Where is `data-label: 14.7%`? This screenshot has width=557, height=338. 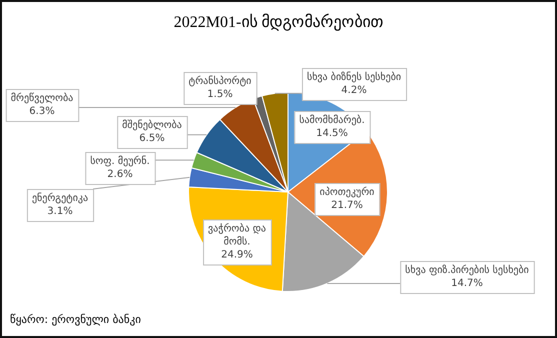
data-label: 14.7% is located at coordinates (467, 284).